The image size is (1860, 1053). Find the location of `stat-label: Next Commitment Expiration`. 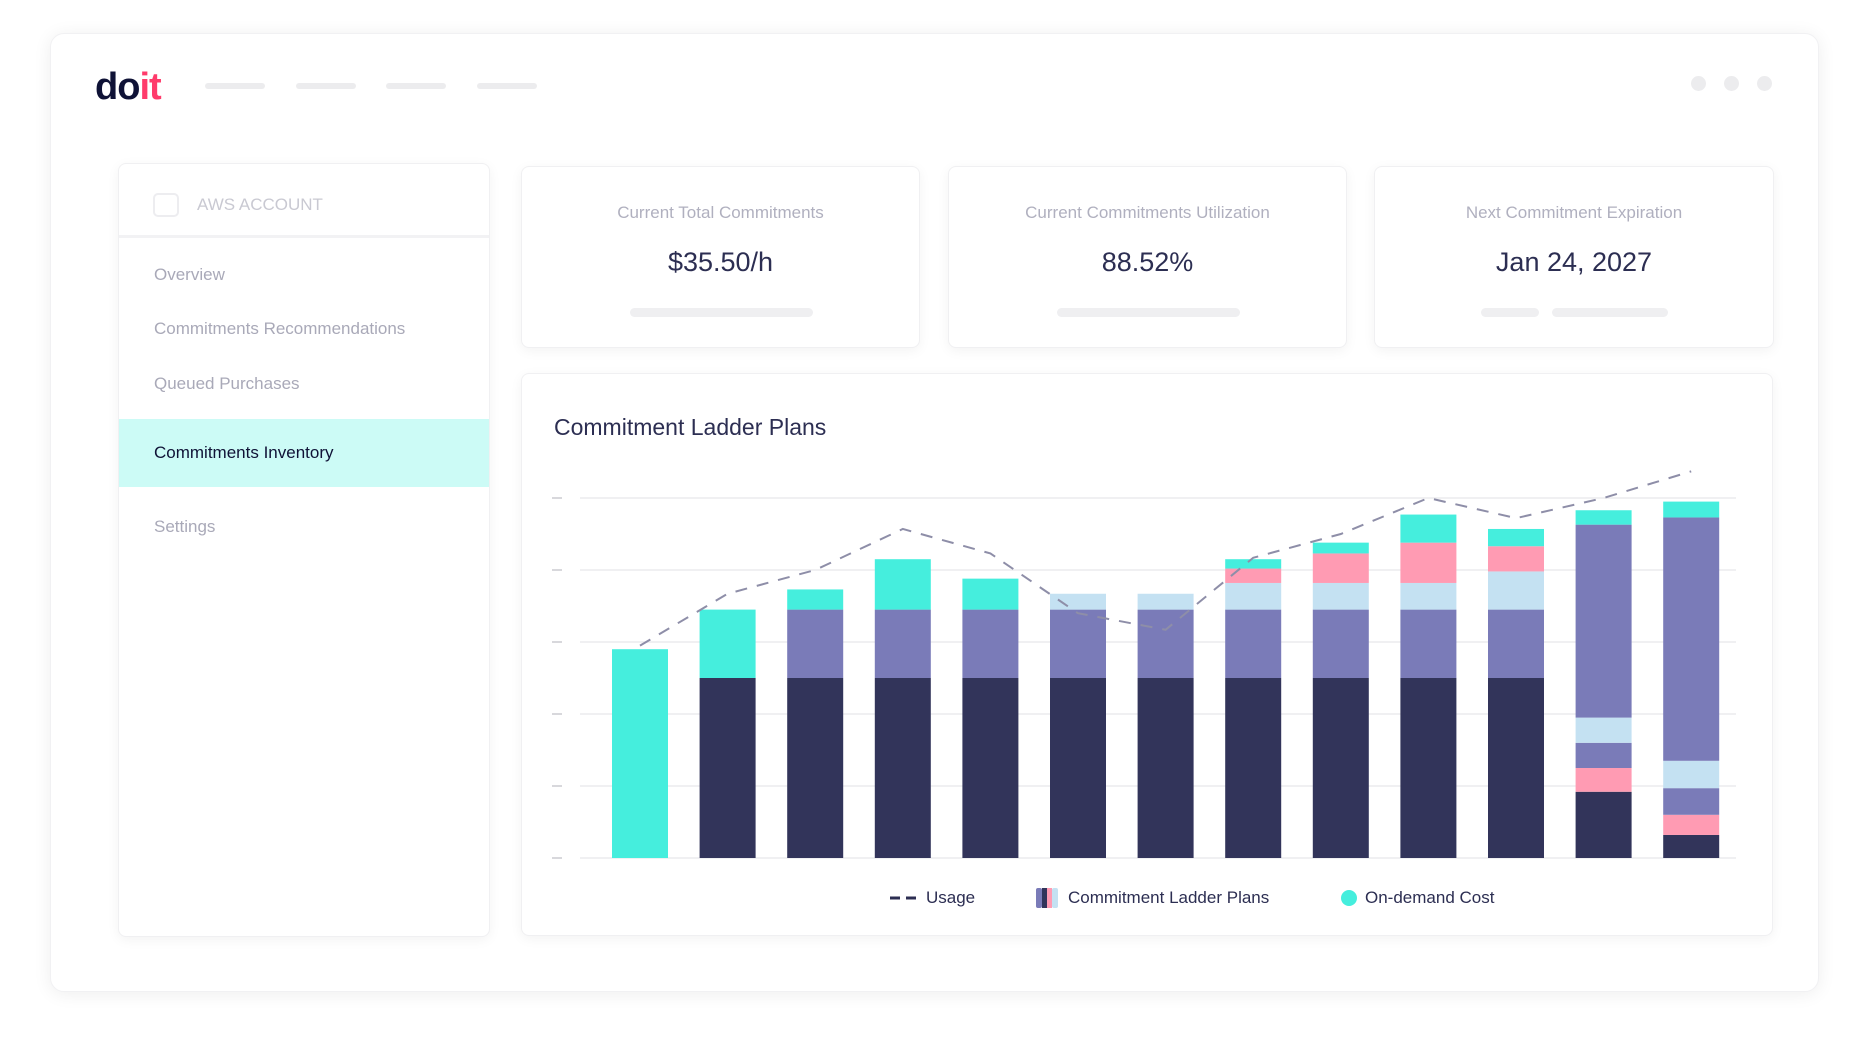

stat-label: Next Commitment Expiration is located at coordinates (1574, 212).